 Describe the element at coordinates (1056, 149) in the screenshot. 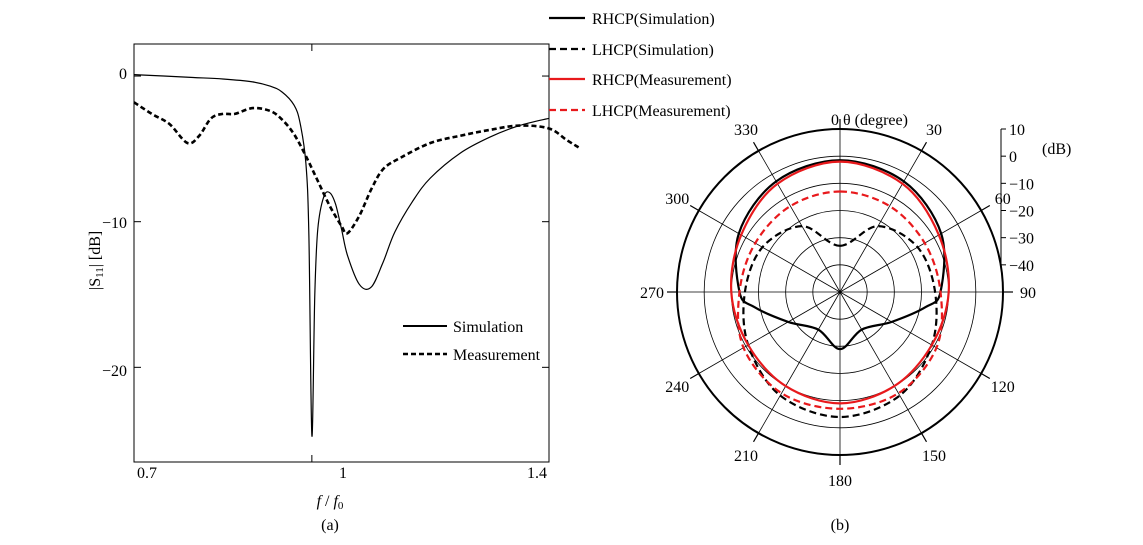

I see `polar-r-unit: (dB)` at that location.